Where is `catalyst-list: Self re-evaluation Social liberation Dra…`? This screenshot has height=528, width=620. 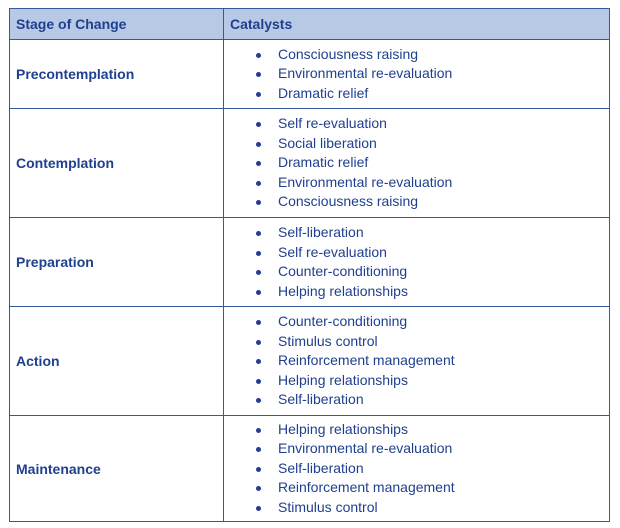 catalyst-list: Self re-evaluation Social liberation Dra… is located at coordinates (353, 163).